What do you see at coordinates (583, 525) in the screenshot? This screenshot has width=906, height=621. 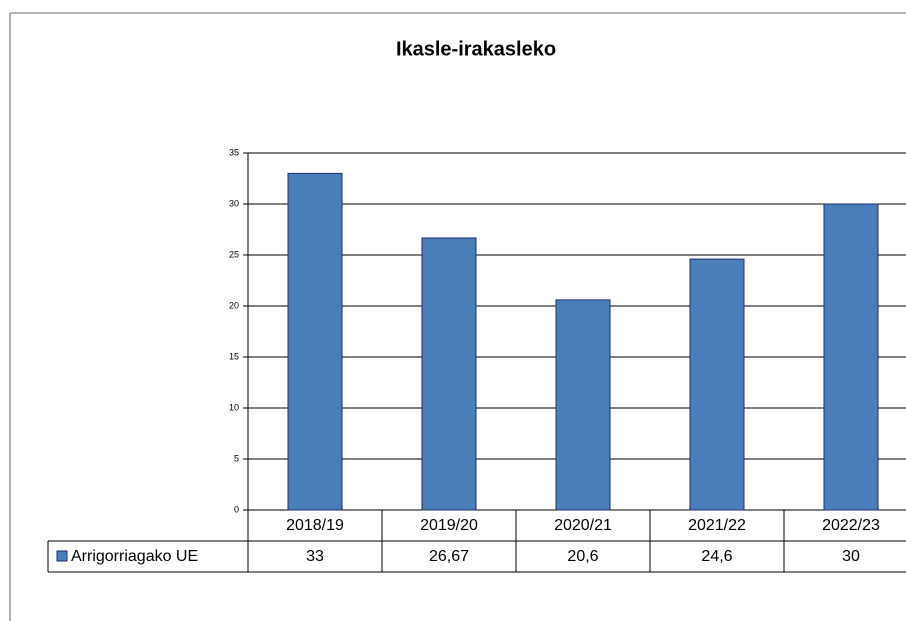 I see `x-tick-label: 2020/21` at bounding box center [583, 525].